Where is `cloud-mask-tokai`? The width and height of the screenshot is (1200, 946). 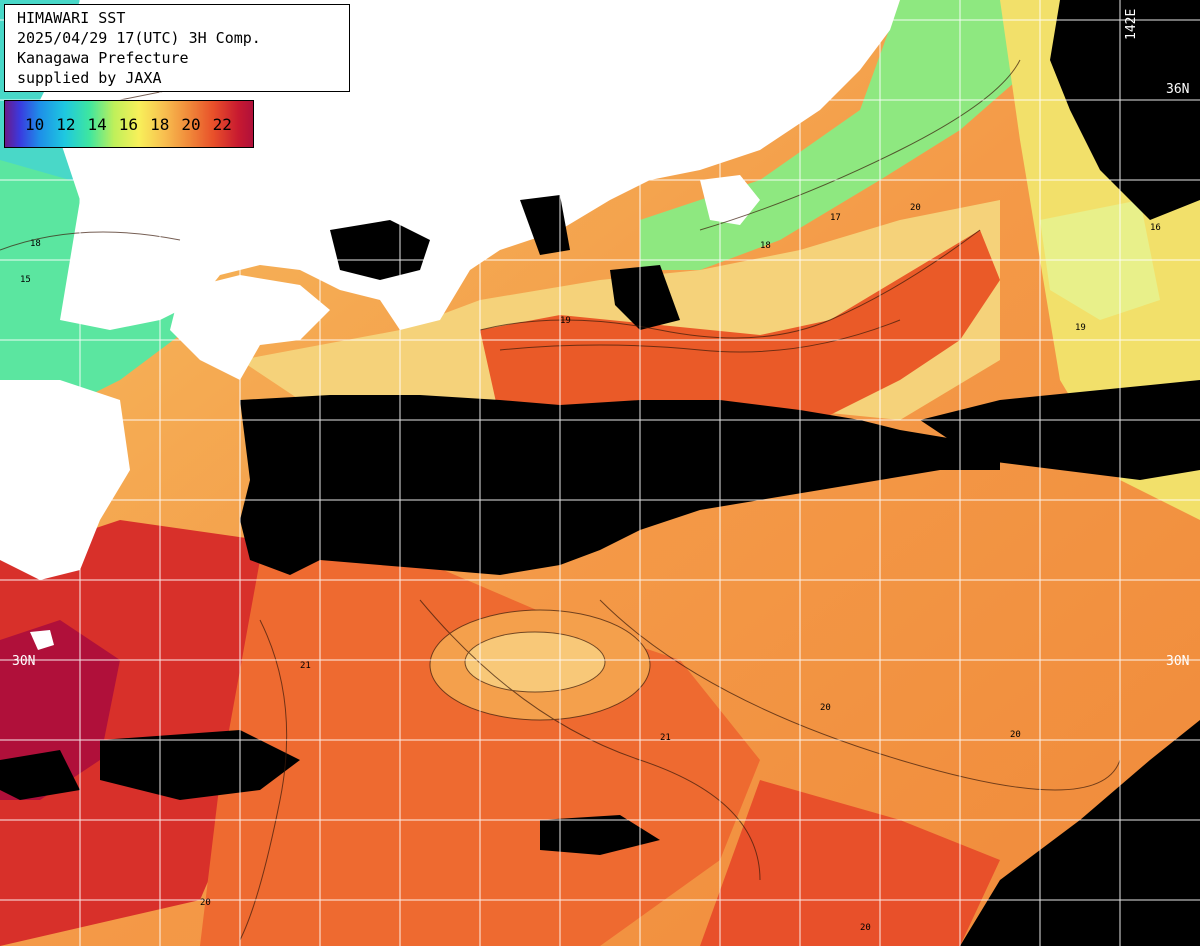 cloud-mask-tokai is located at coordinates (545, 225).